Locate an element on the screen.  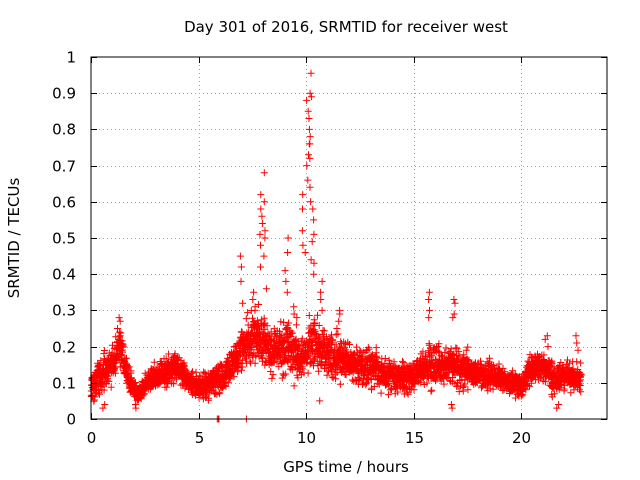
y-tick-label: 0.9 is located at coordinates (64, 94).